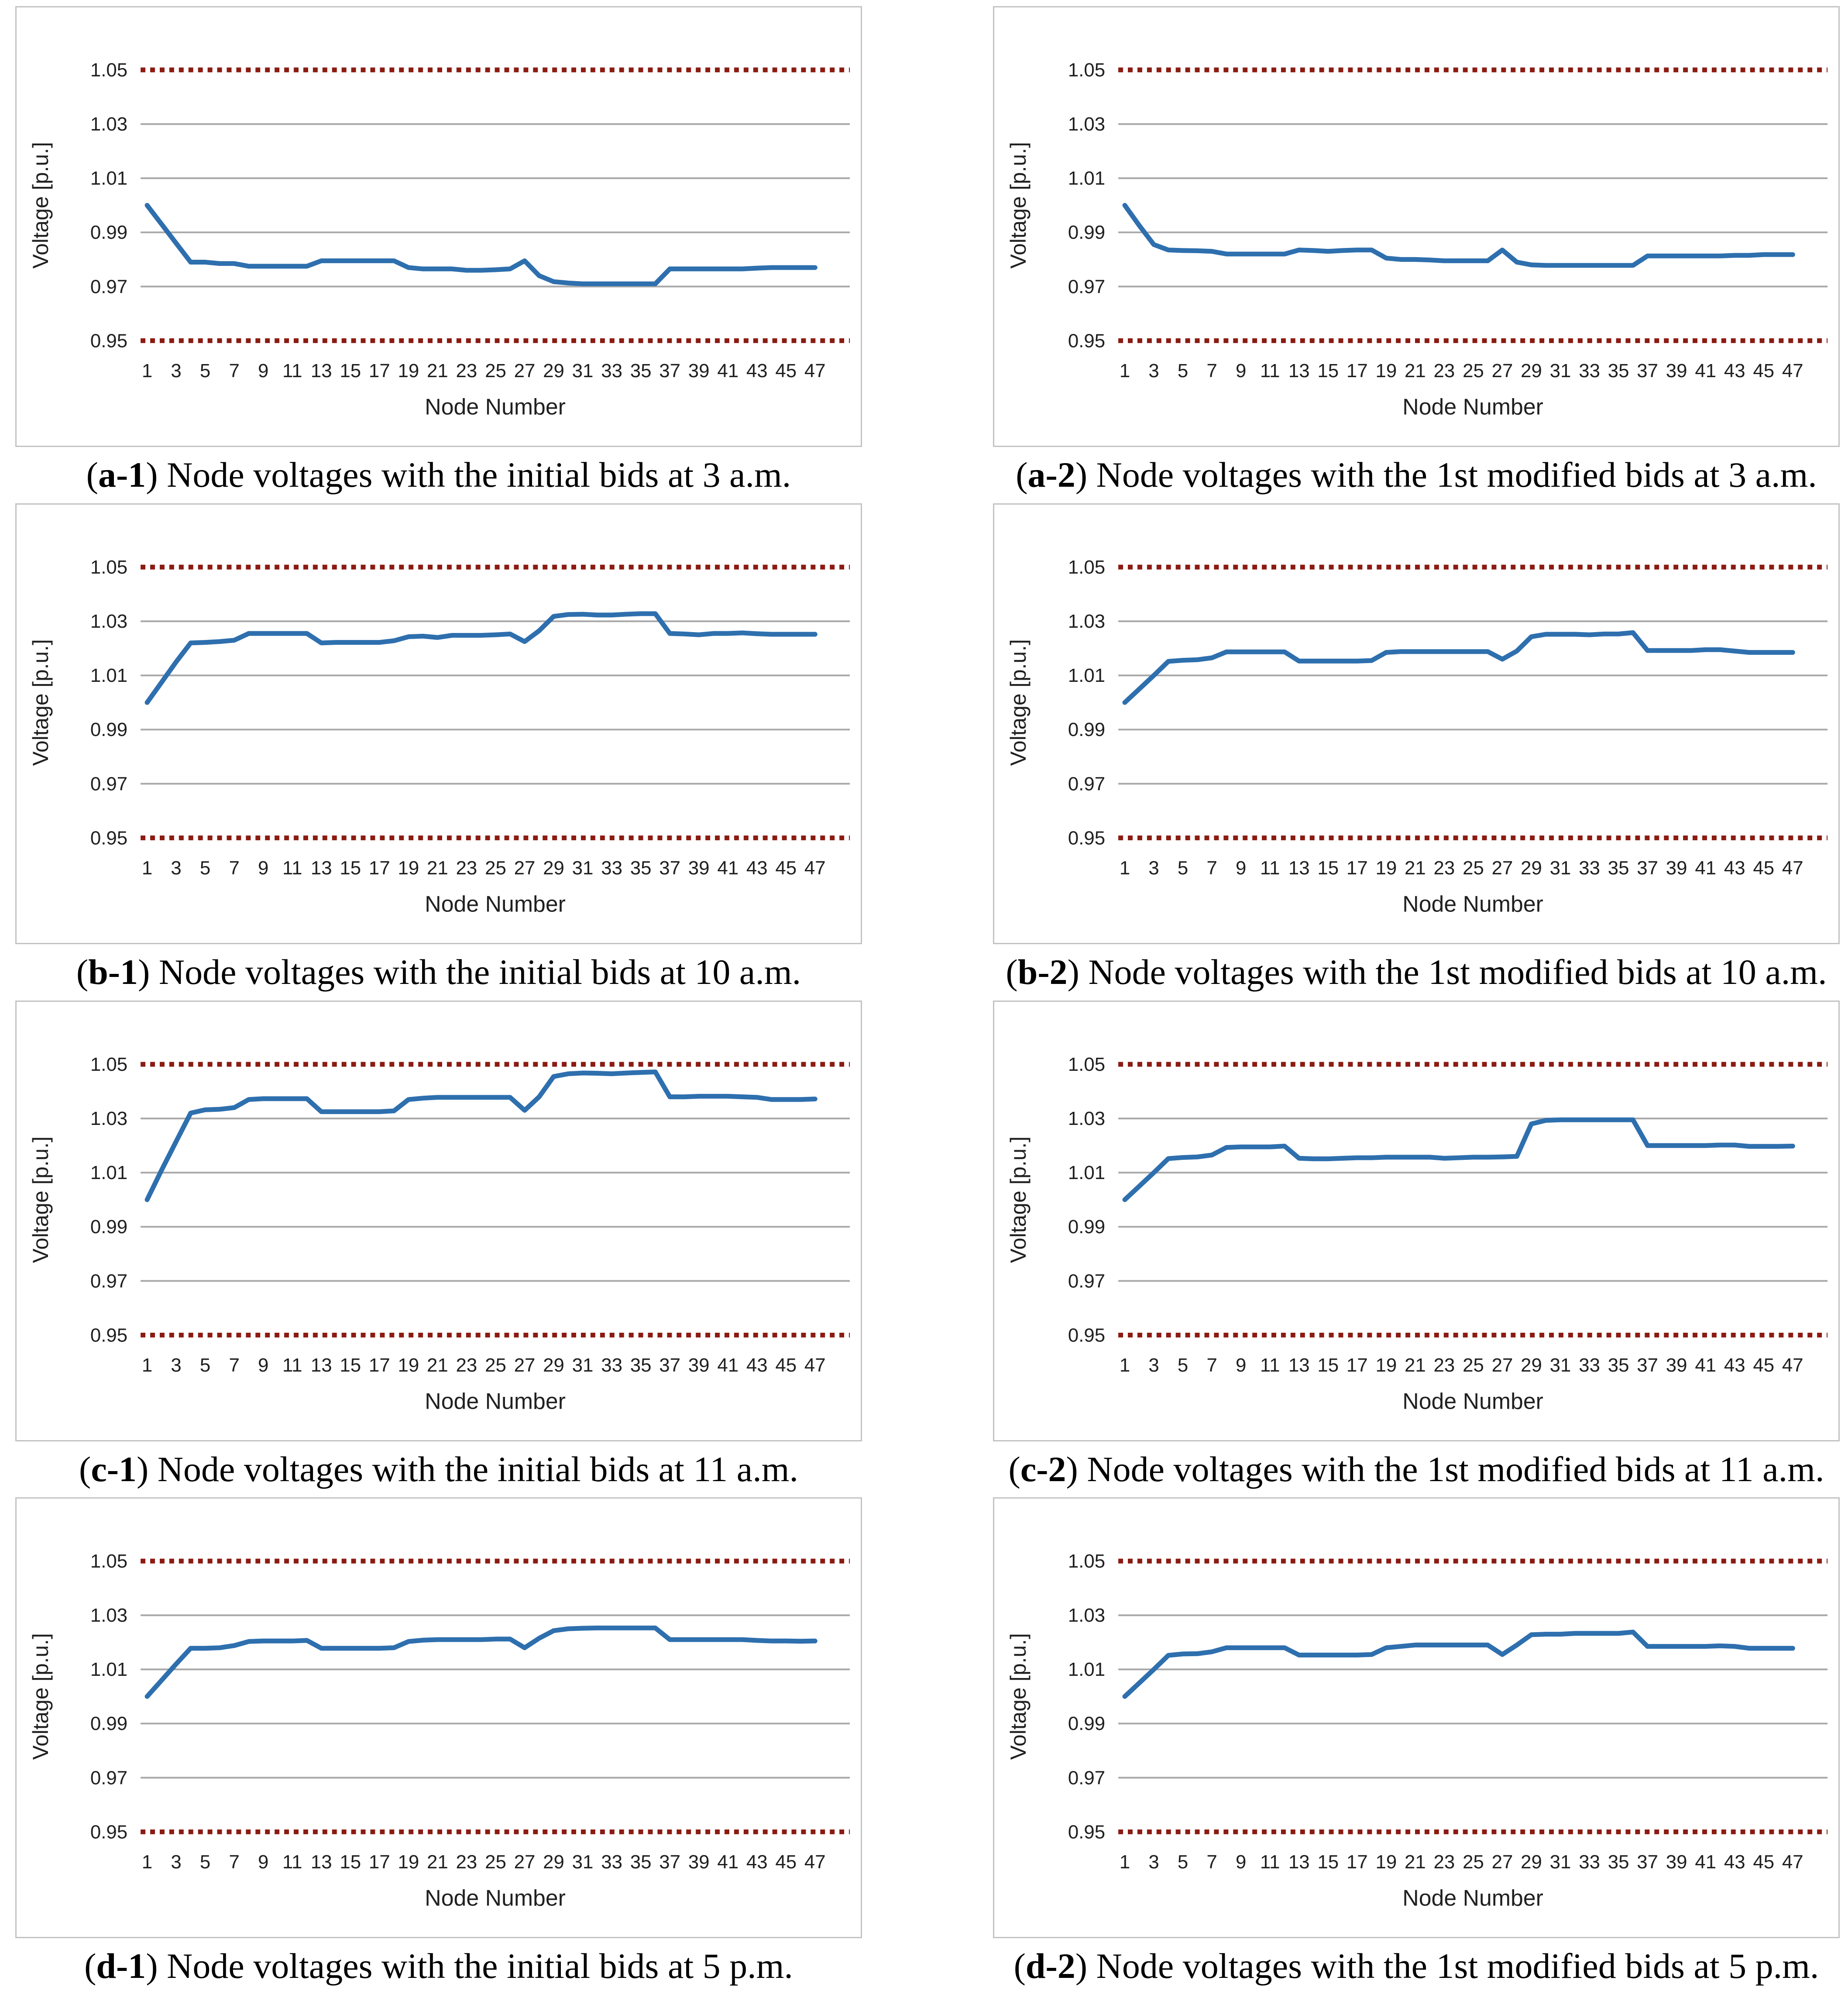 The width and height of the screenshot is (1848, 1991). Describe the element at coordinates (1050, 1966) in the screenshot. I see `caption-label: d-2` at that location.